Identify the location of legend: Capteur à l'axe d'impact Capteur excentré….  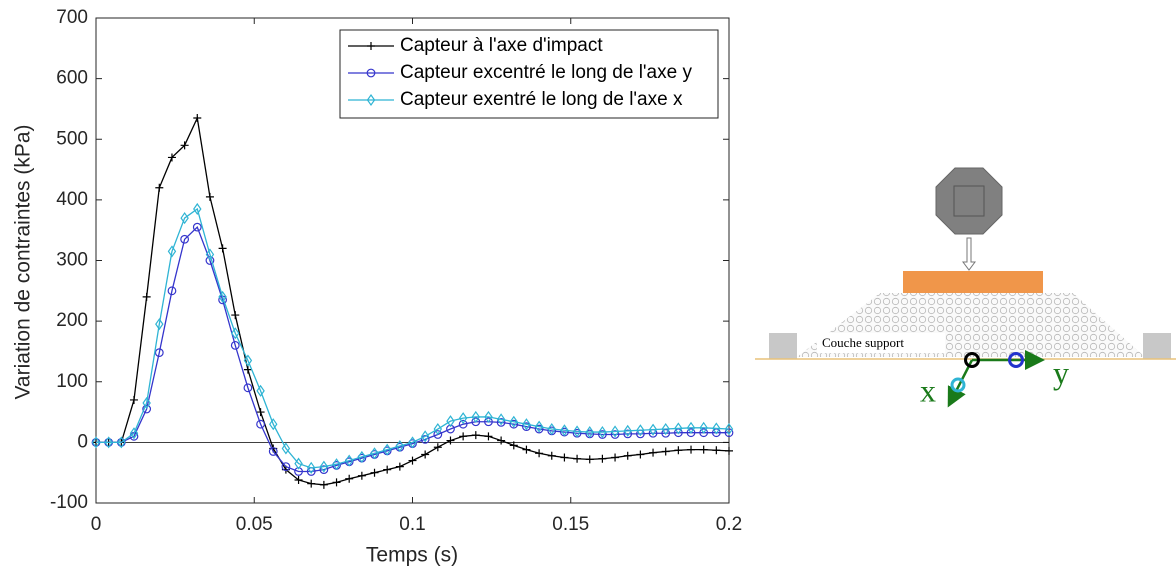
(529, 74).